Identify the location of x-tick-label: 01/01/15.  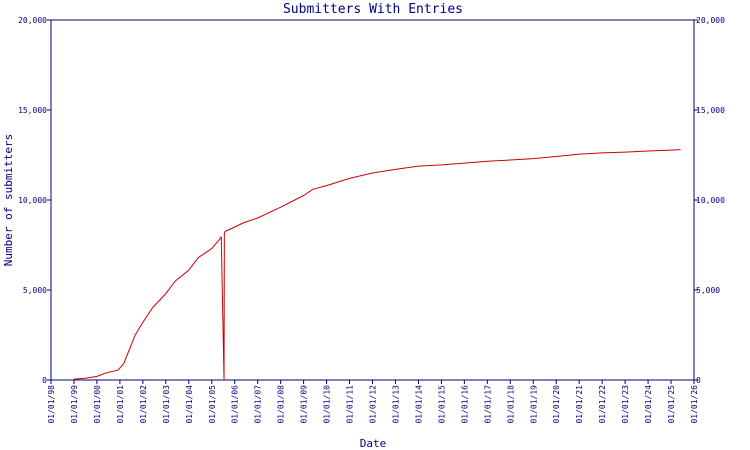
(441, 404).